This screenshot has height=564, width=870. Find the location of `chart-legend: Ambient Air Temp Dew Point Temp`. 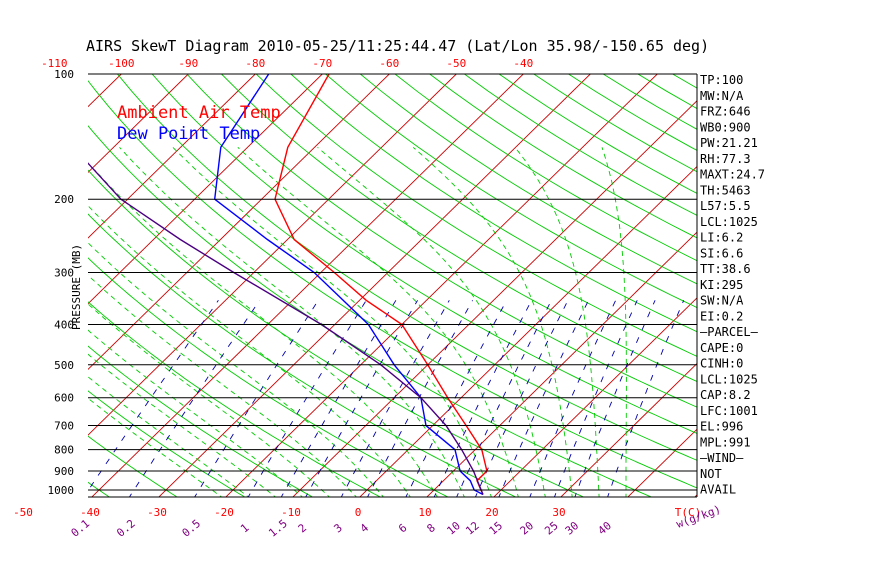

chart-legend: Ambient Air Temp Dew Point Temp is located at coordinates (199, 123).